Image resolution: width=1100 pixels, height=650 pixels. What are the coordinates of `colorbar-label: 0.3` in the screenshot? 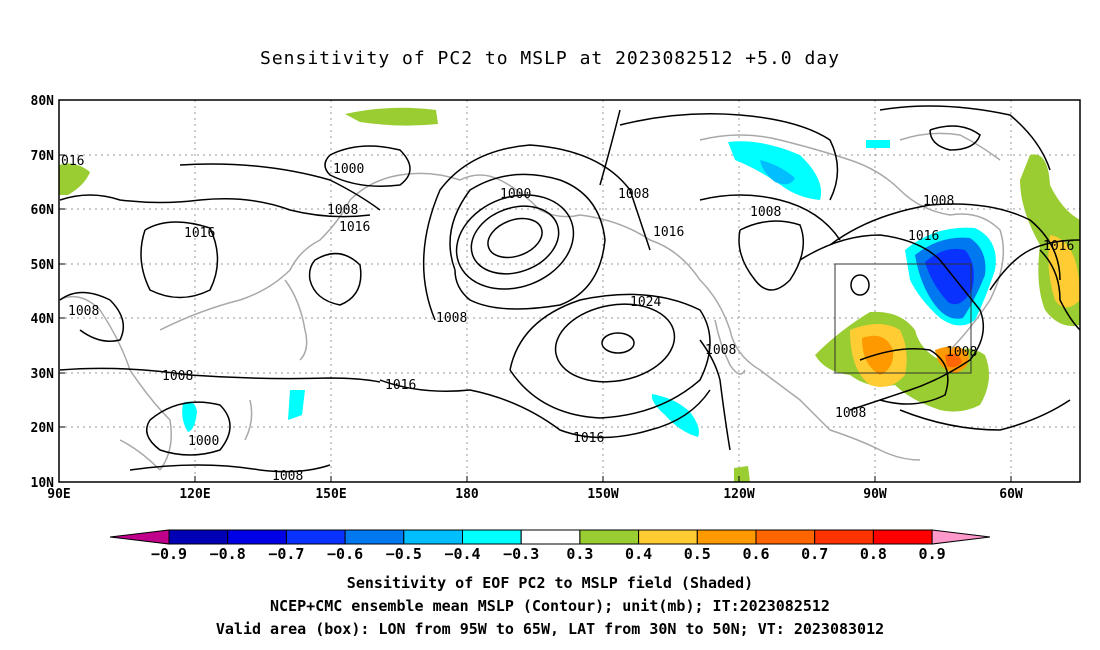 It's located at (579, 554).